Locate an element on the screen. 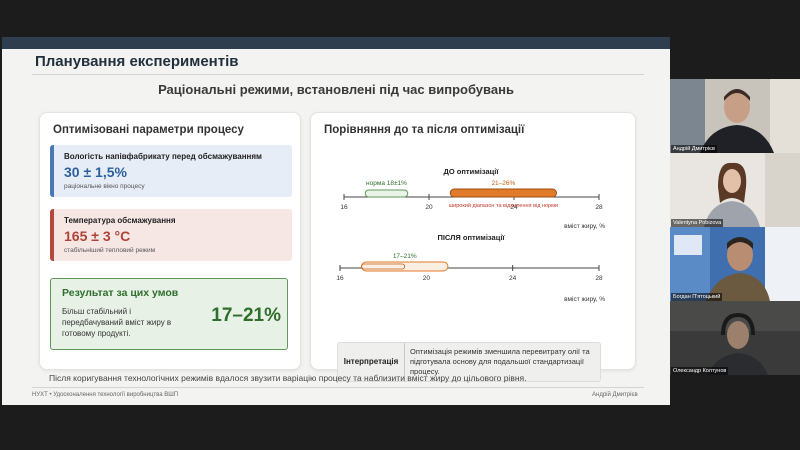 The width and height of the screenshot is (800, 450). result-heading: Результат за цих умов is located at coordinates (120, 293).